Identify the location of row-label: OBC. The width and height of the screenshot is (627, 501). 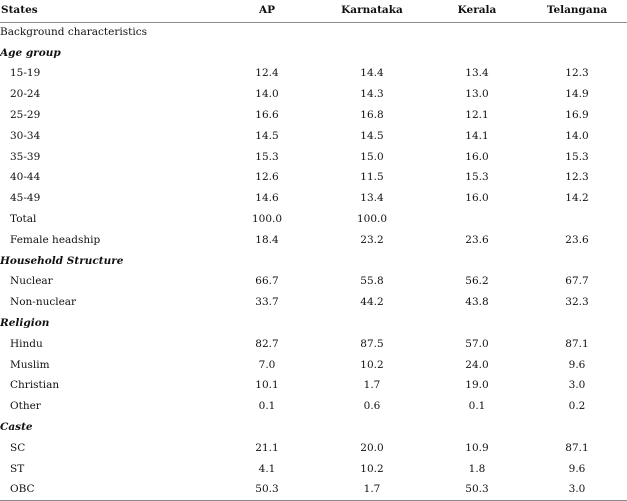
(108, 490).